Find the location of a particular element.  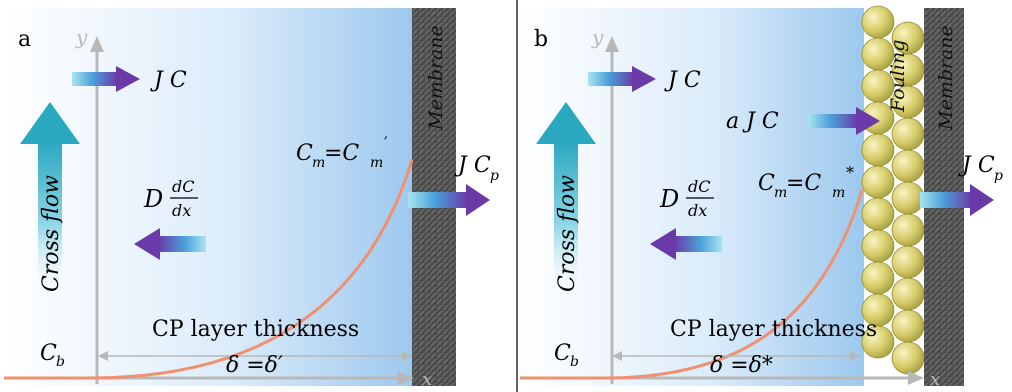

delta-label-b: δ =δ* is located at coordinates (741, 365).